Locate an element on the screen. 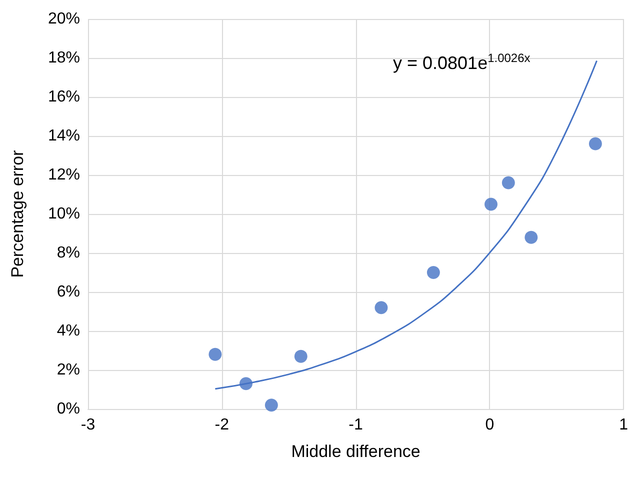  y-tick-label: 18% is located at coordinates (64, 58).